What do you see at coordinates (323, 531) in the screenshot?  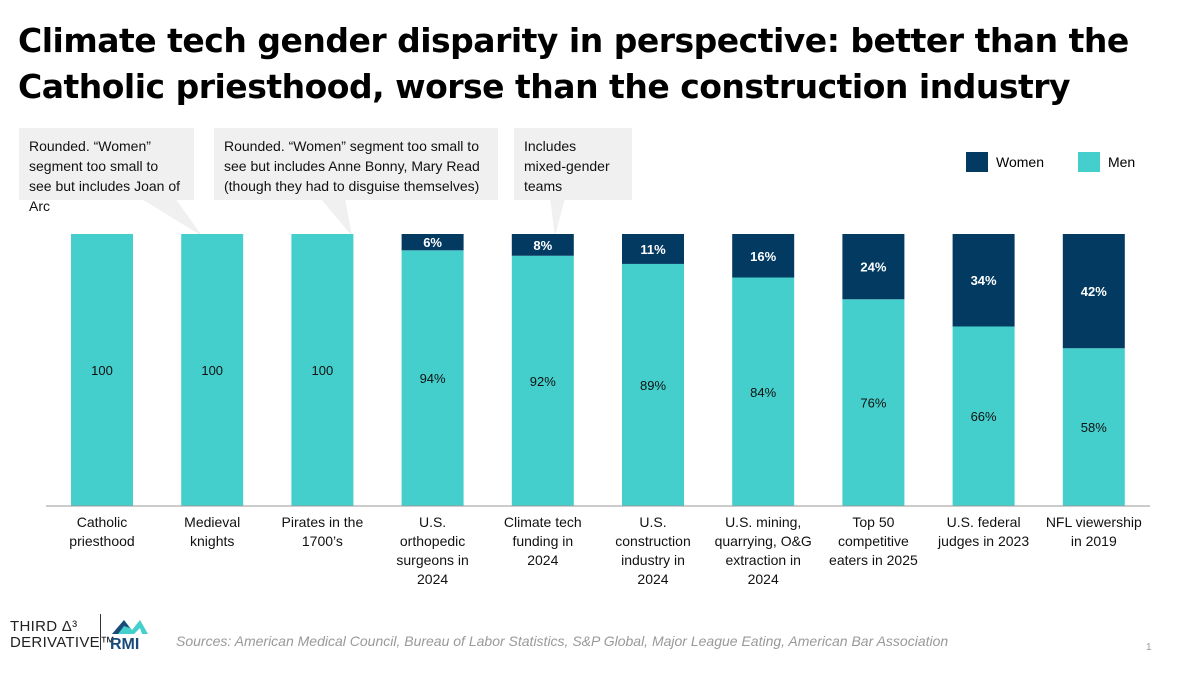 I see `x-tick-label: Pirates in the 1700’s` at bounding box center [323, 531].